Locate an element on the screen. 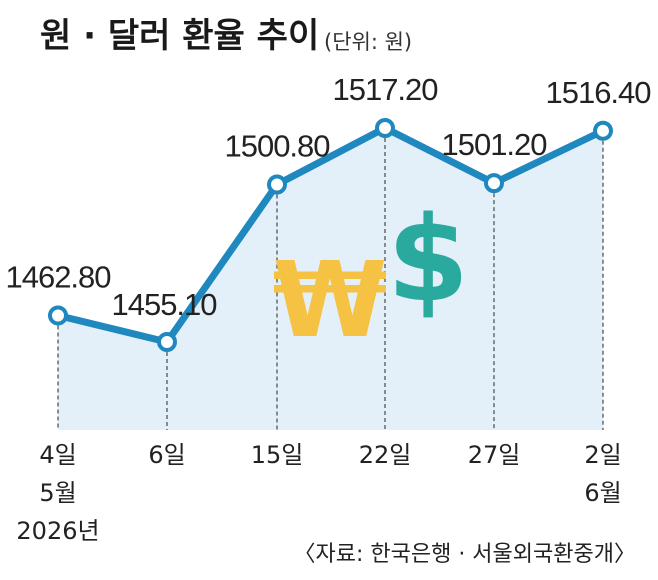  won-sign-icon: ₩ is located at coordinates (330, 300).